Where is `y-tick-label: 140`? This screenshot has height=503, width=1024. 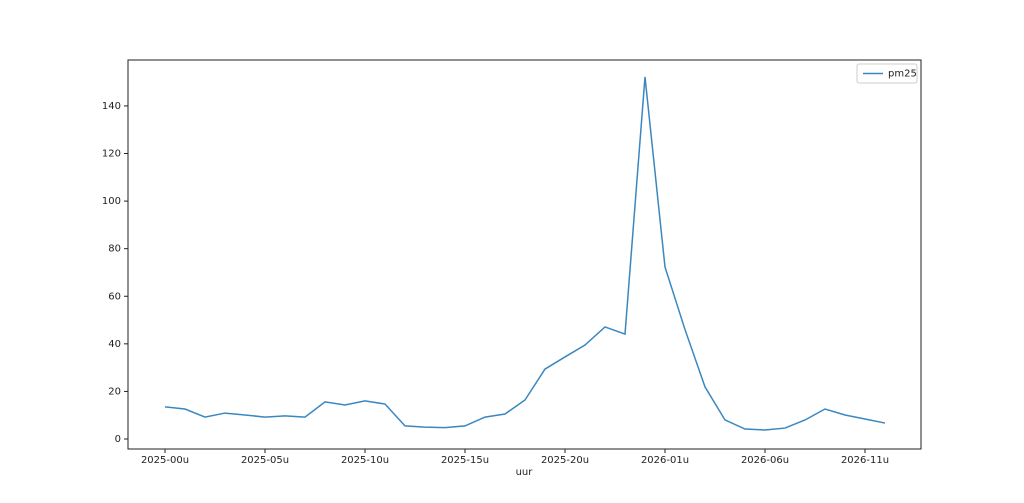 y-tick-label: 140 is located at coordinates (111, 106).